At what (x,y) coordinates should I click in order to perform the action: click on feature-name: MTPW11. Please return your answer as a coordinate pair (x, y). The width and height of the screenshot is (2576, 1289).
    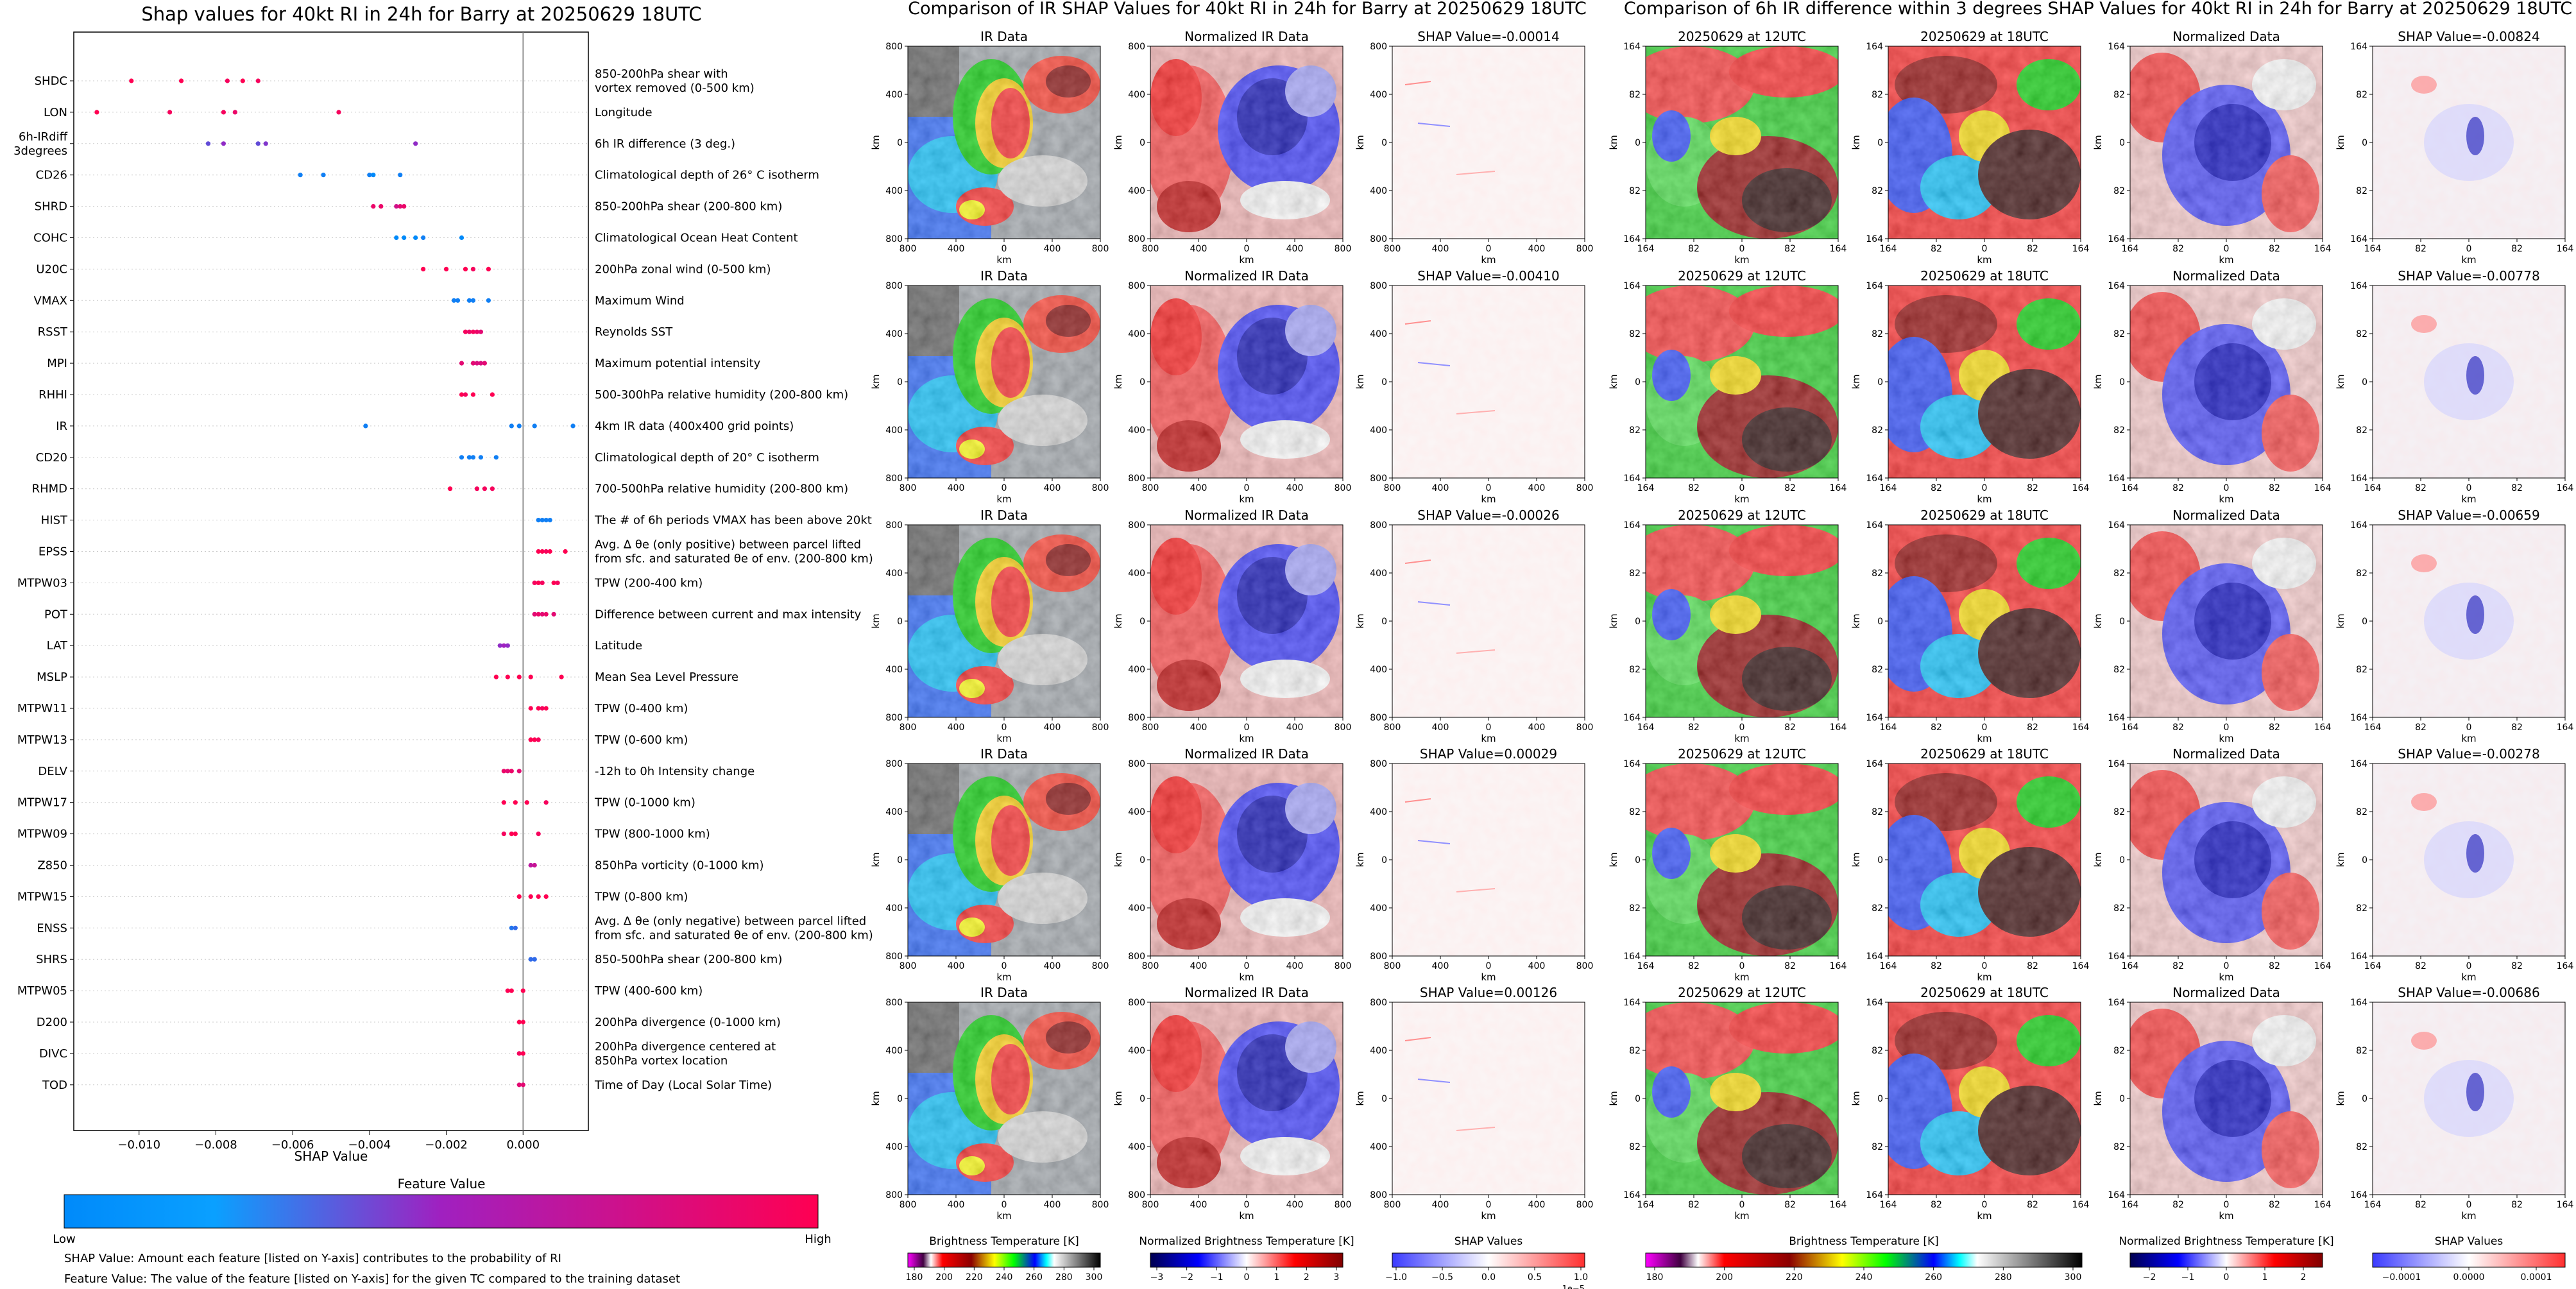
    Looking at the image, I should click on (42, 709).